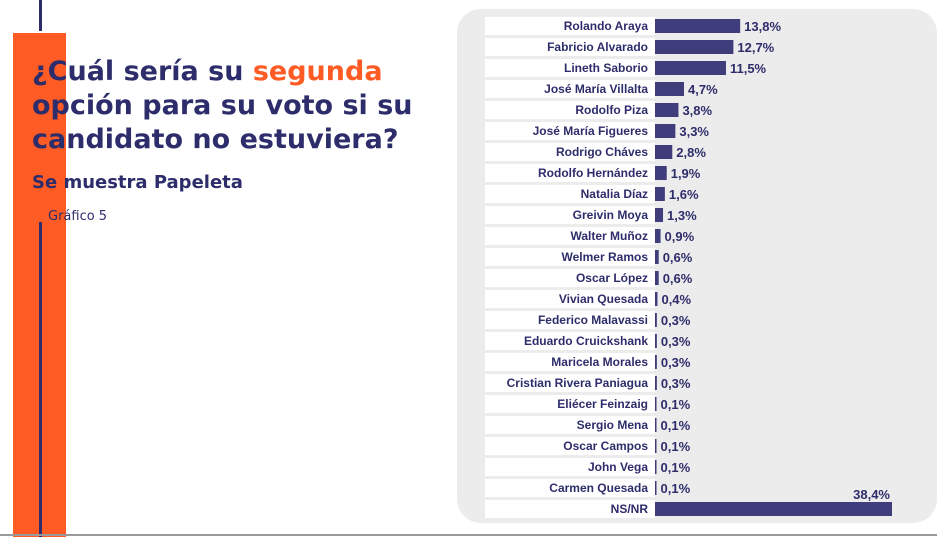 The width and height of the screenshot is (937, 537). What do you see at coordinates (578, 383) in the screenshot?
I see `category-label: Cristian Rivera Paniagua` at bounding box center [578, 383].